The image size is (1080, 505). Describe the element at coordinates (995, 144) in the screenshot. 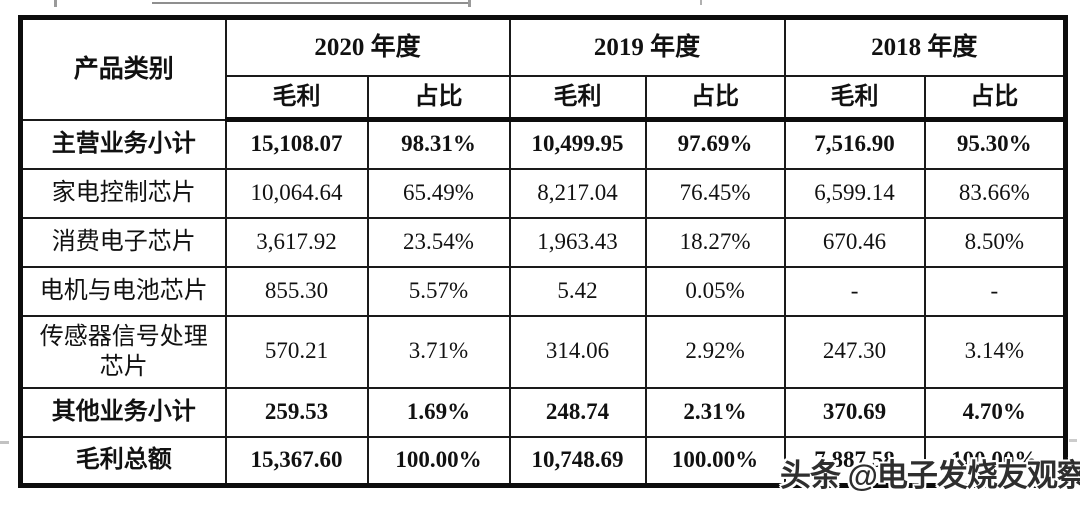

I see `cell-value: 95.30%` at that location.